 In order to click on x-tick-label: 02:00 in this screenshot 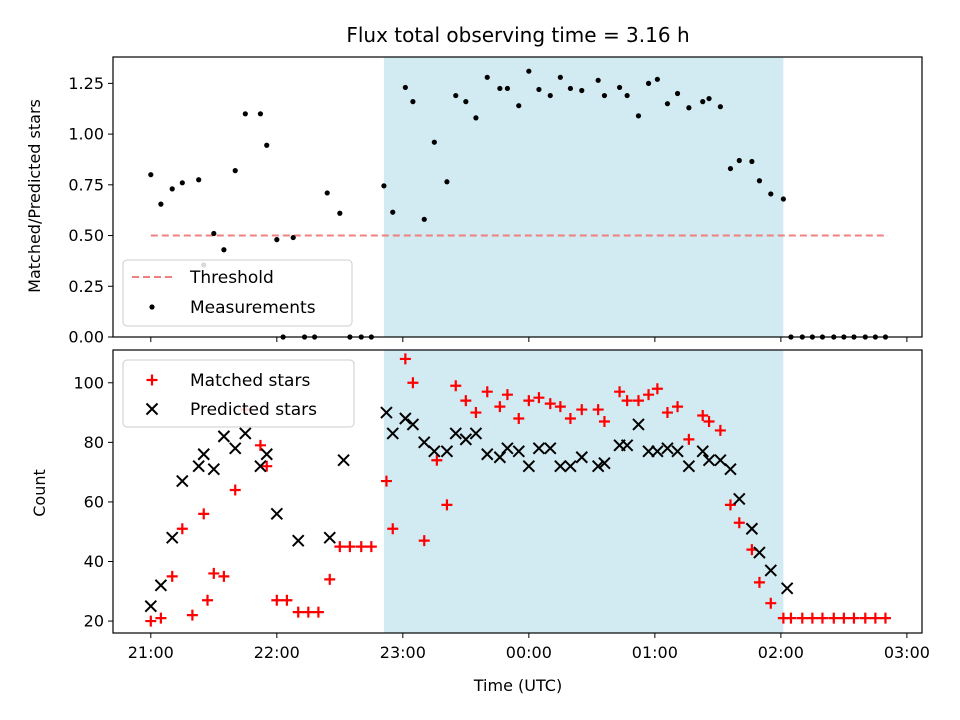, I will do `click(781, 652)`.